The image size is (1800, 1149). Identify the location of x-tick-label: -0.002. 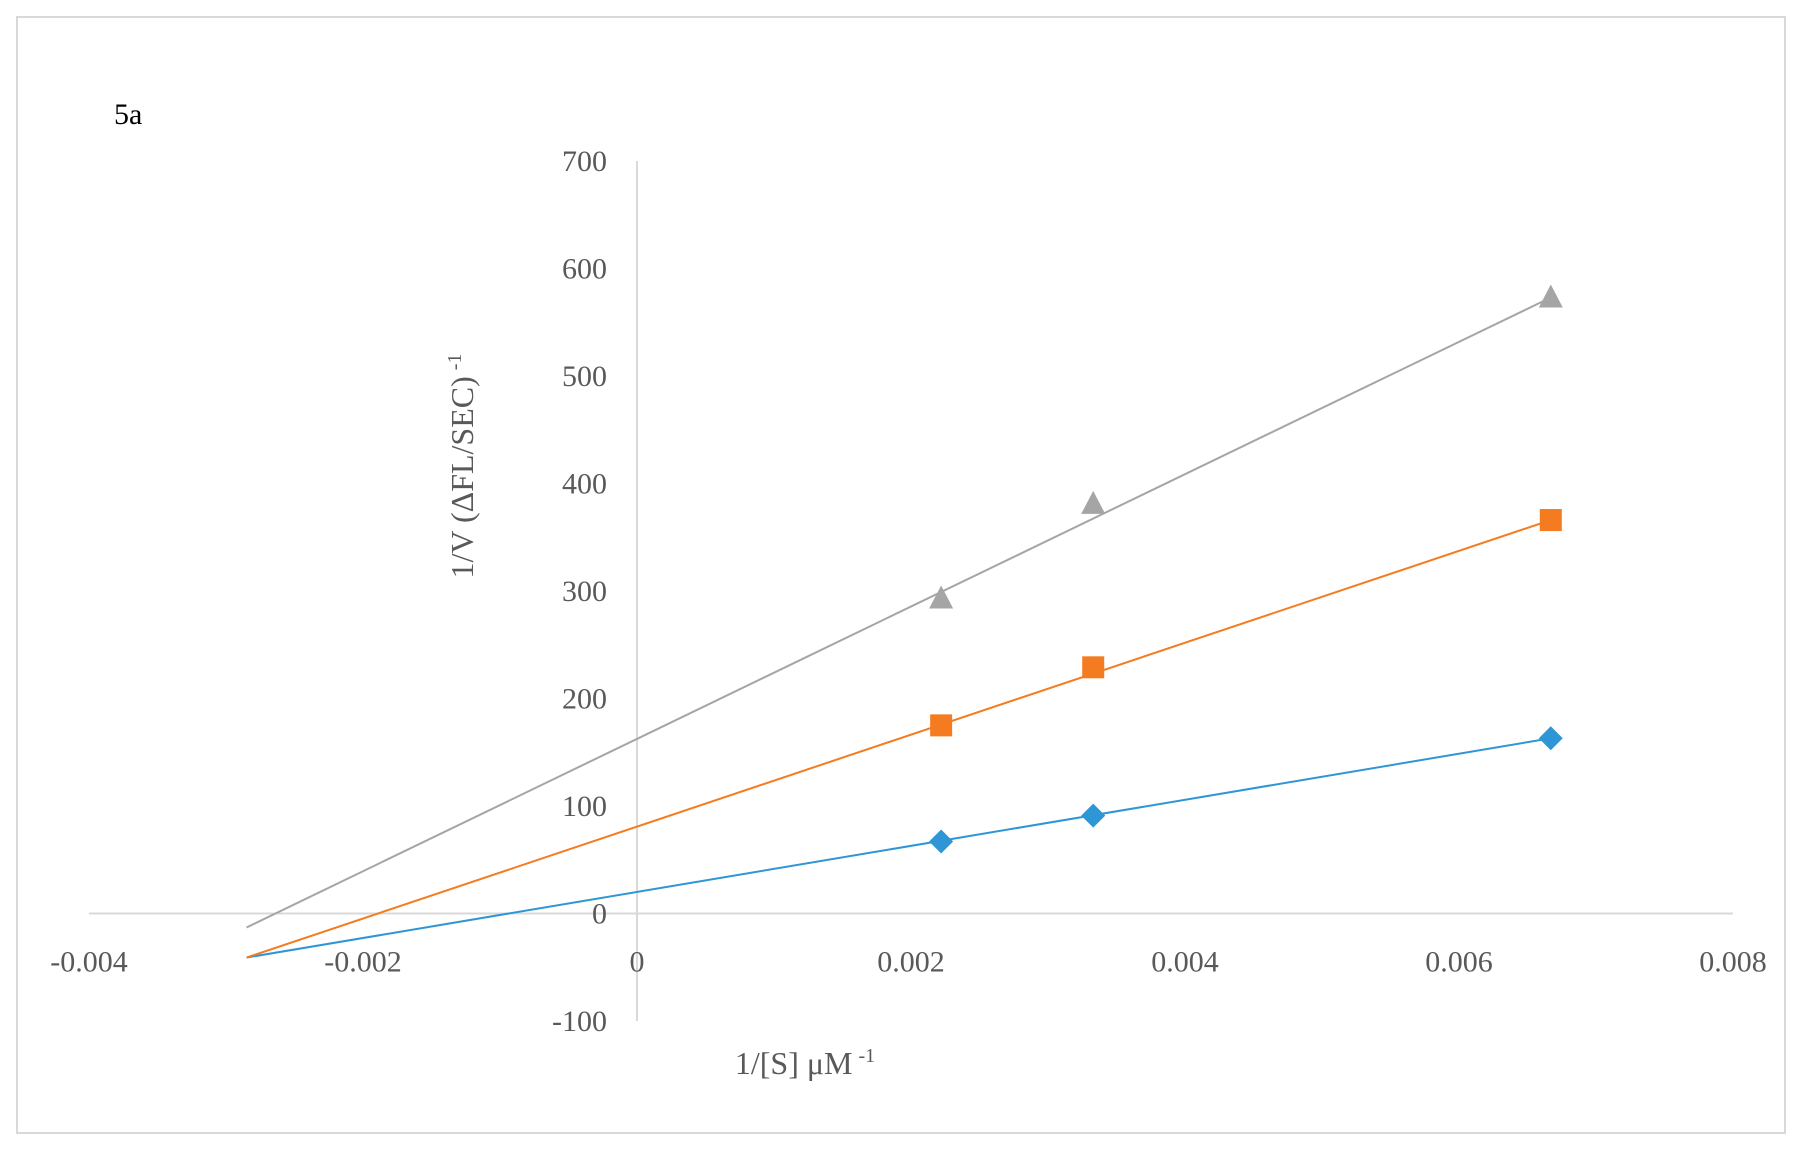
(363, 962).